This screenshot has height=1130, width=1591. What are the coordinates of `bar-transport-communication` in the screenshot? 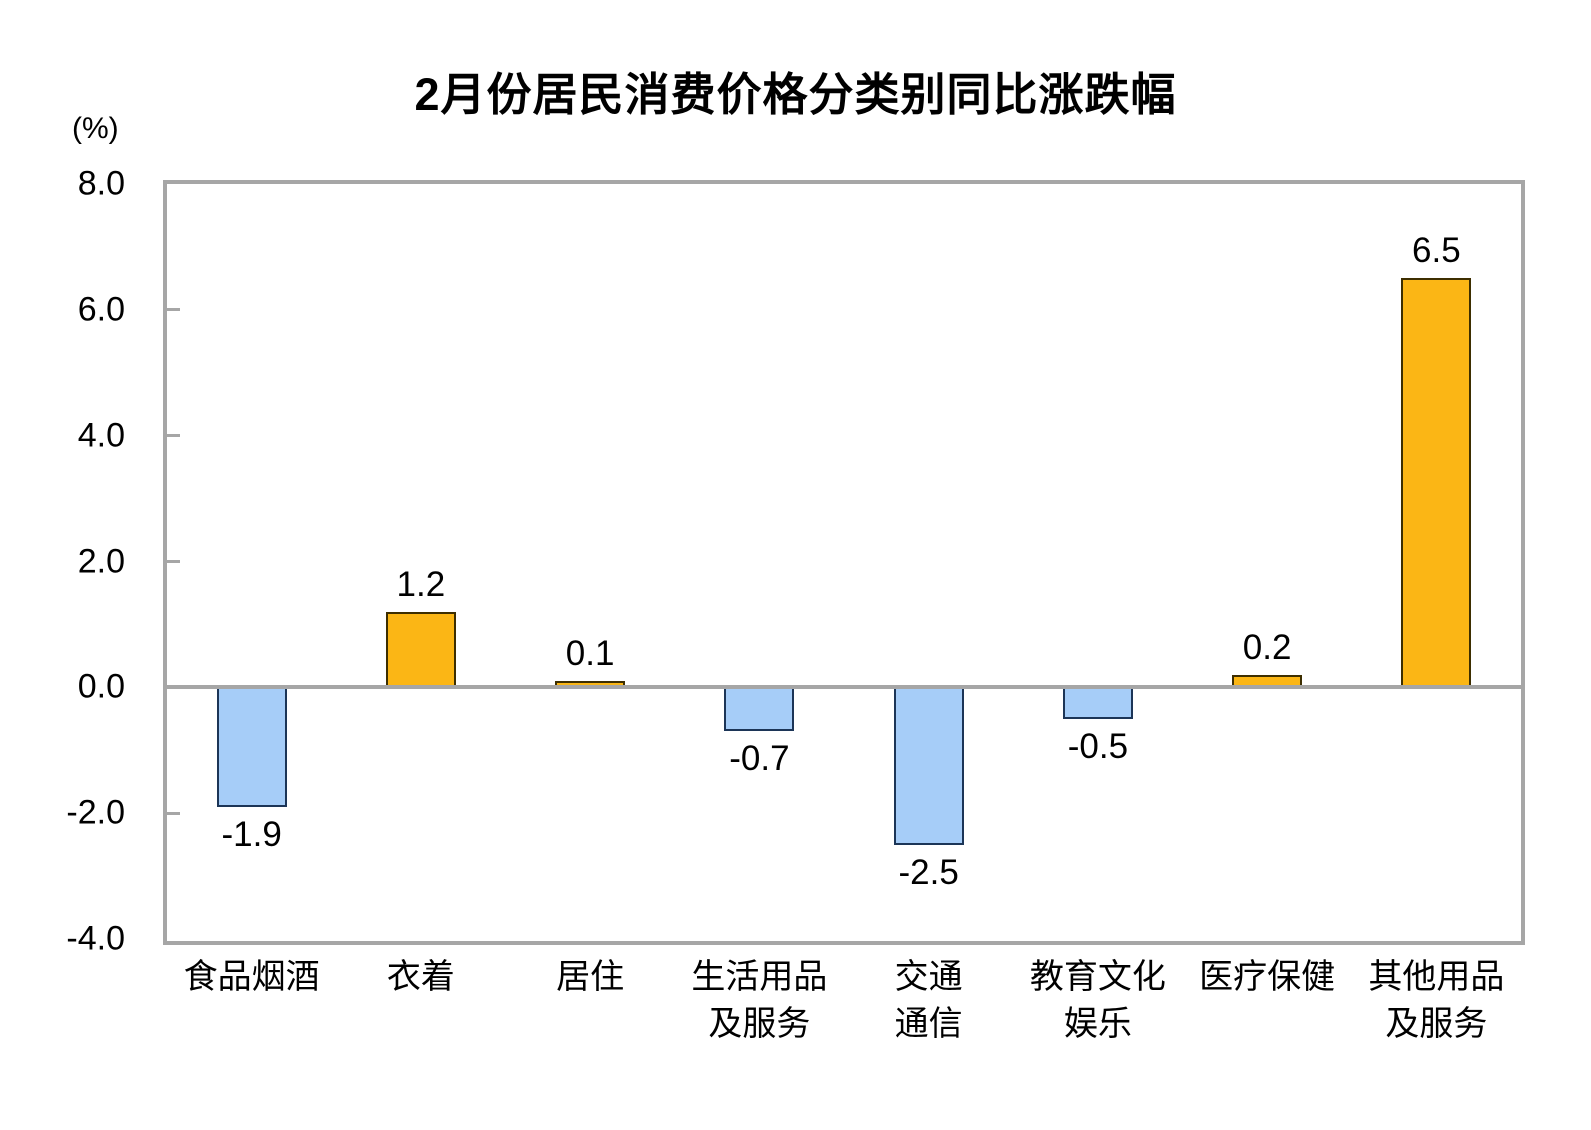 It's located at (928, 766).